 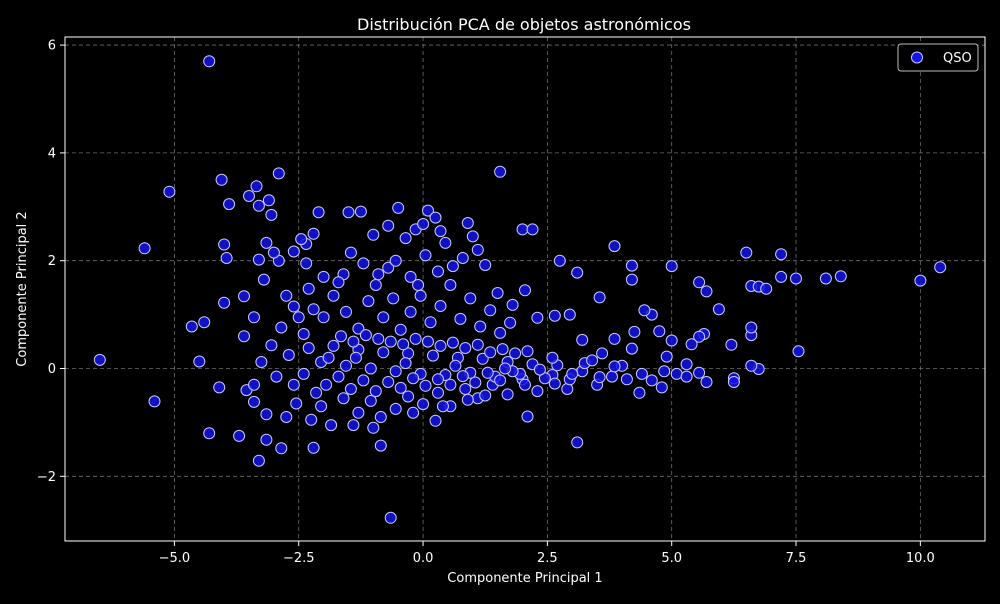 I want to click on x-tick-label: 2.5, so click(x=547, y=558).